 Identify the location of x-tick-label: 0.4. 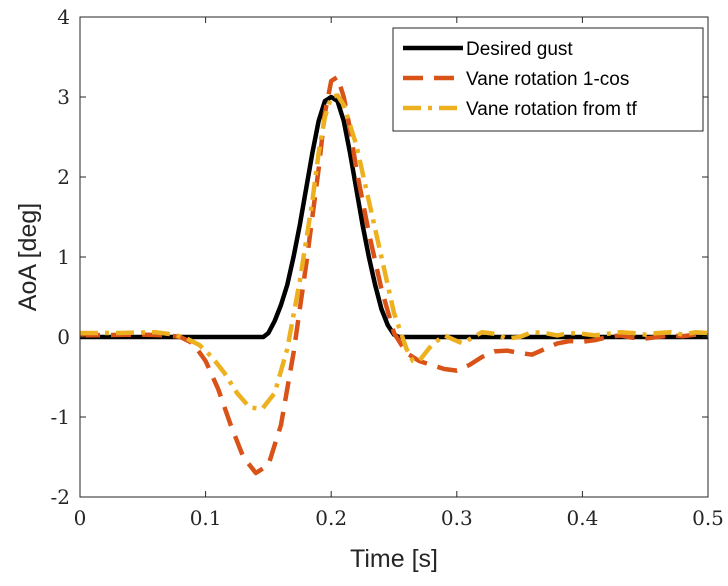
(582, 518).